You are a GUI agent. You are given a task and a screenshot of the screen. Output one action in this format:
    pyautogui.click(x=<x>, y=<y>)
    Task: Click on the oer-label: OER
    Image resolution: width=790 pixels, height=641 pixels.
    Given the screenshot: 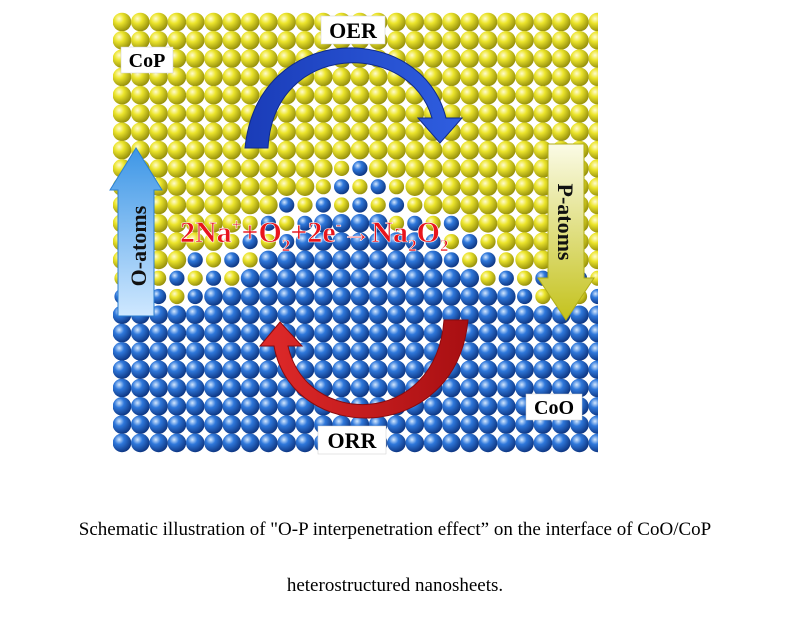 What is the action you would take?
    pyautogui.click(x=353, y=30)
    